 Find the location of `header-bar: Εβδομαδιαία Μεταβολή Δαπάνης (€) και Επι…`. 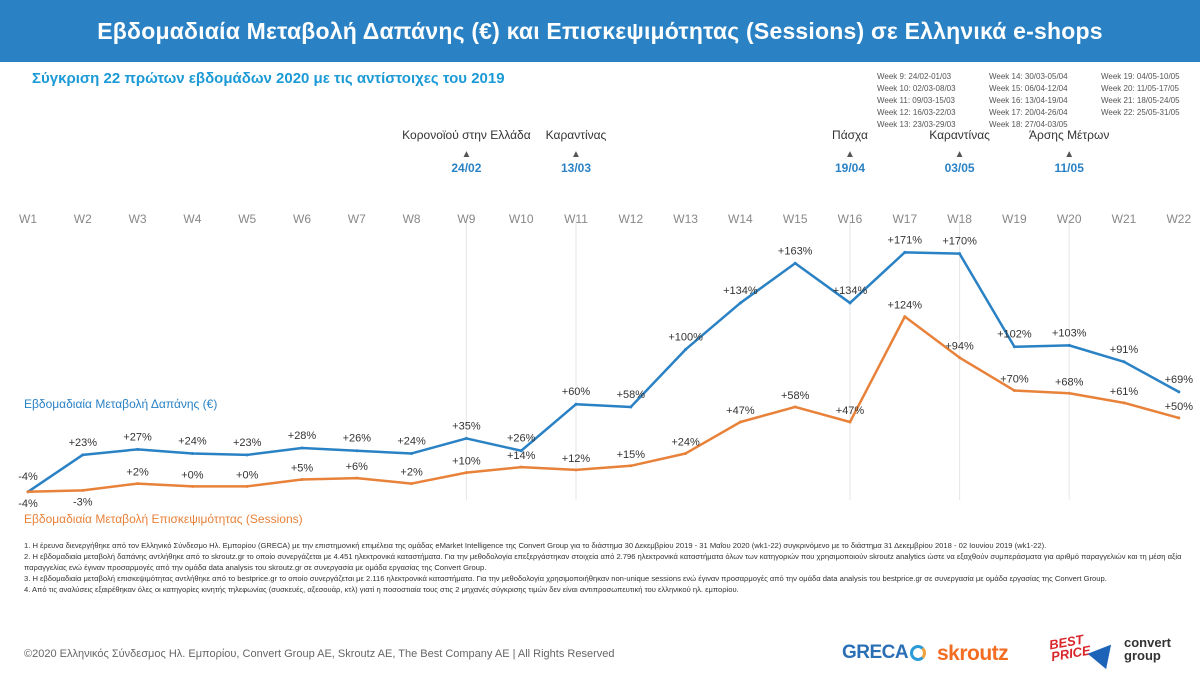

header-bar: Εβδομαδιαία Μεταβολή Δαπάνης (€) και Επι… is located at coordinates (600, 31).